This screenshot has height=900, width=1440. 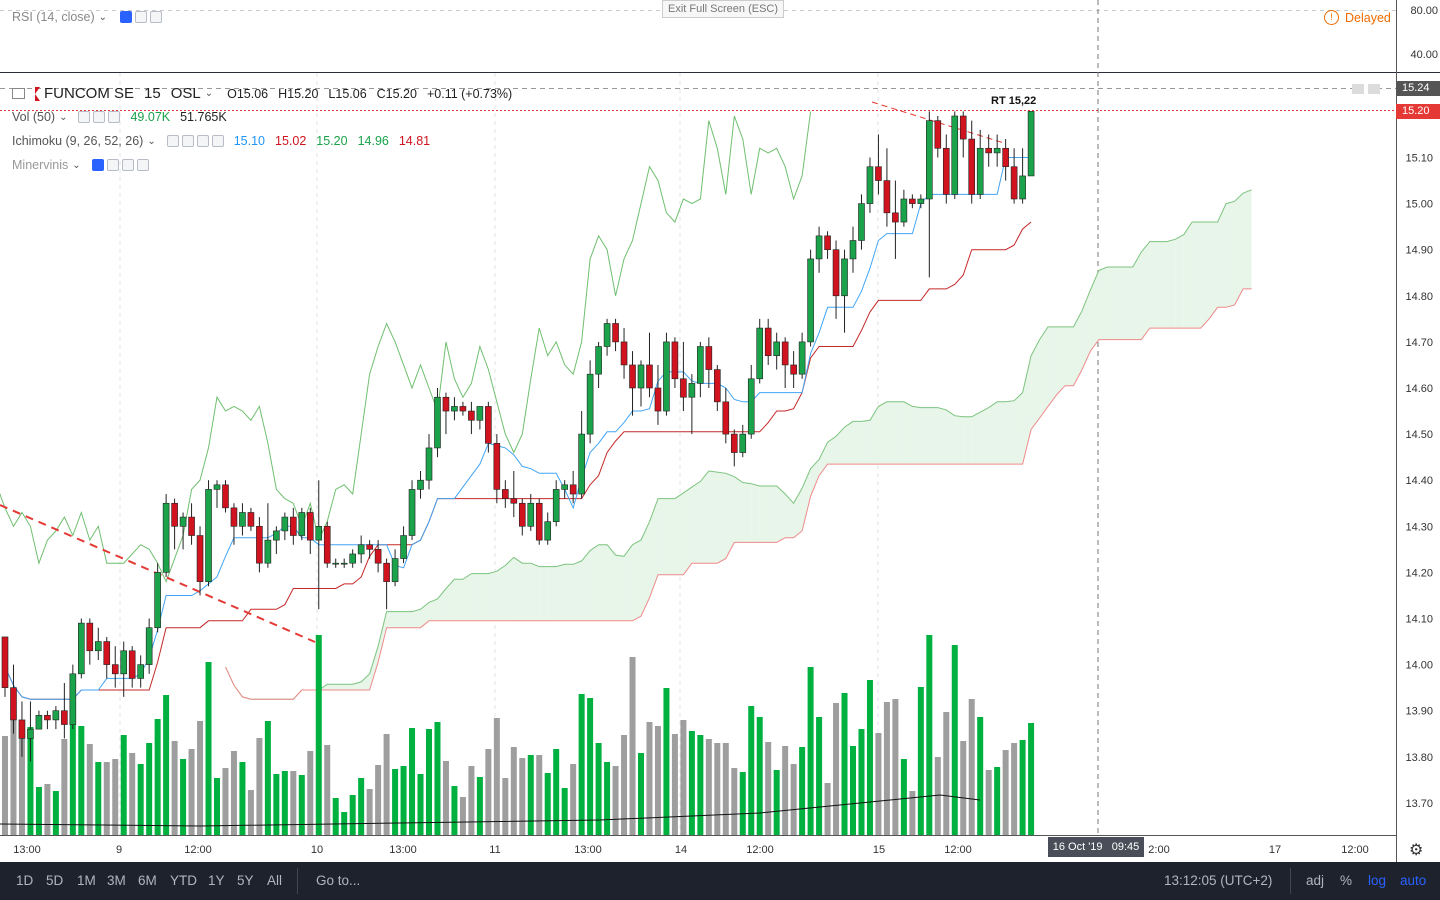 What do you see at coordinates (152, 93) in the screenshot?
I see `symbol-interval: 15` at bounding box center [152, 93].